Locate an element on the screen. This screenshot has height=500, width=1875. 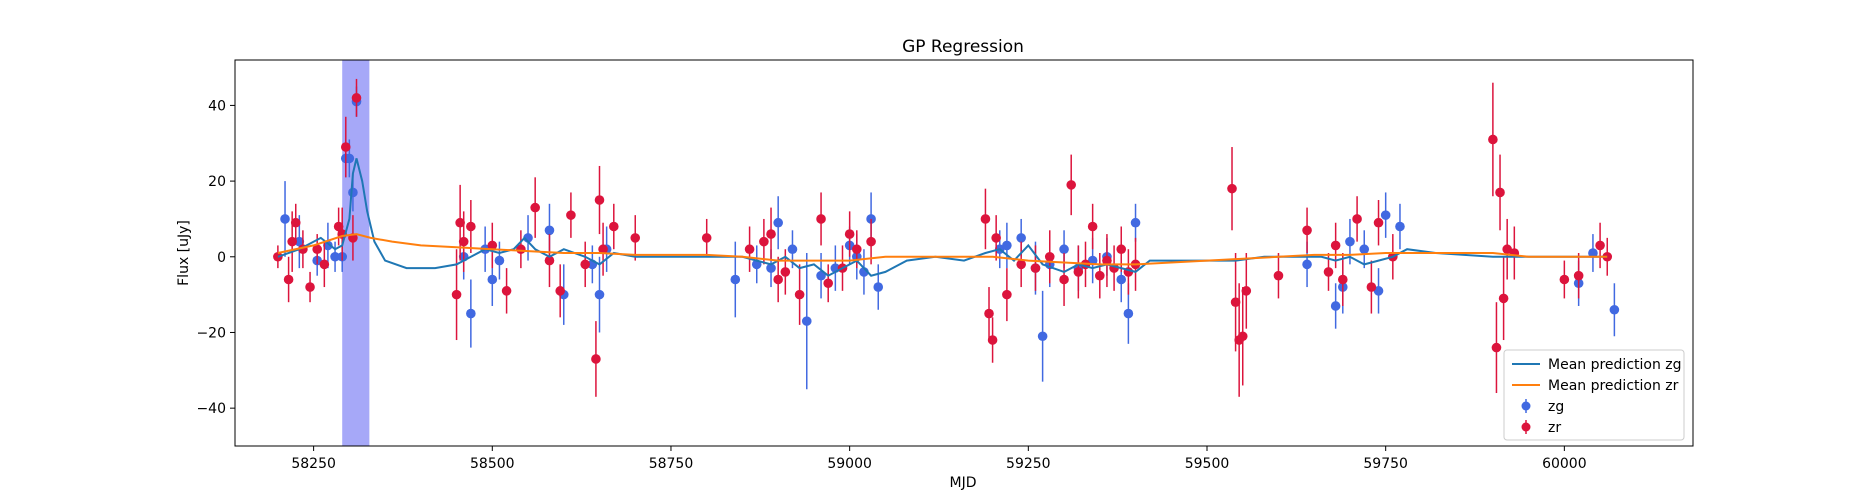
legend-item: Mean prediction zg is located at coordinates (1597, 365).